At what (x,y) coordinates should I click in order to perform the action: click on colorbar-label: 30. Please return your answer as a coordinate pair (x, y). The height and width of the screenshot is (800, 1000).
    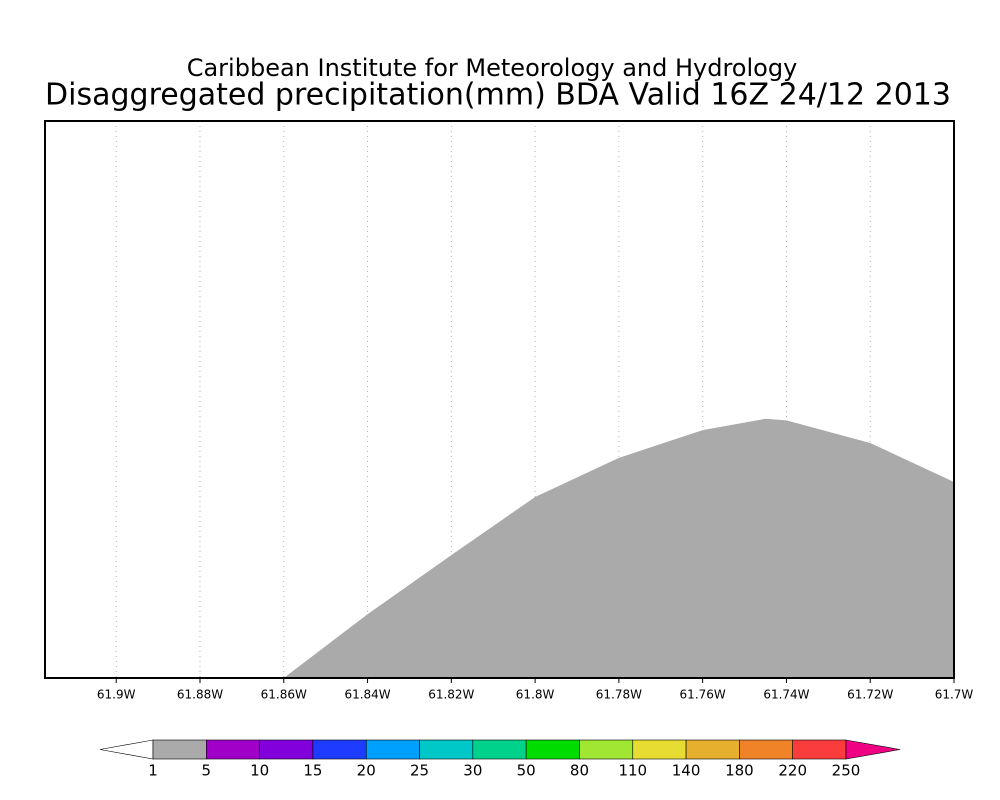
    Looking at the image, I should click on (472, 771).